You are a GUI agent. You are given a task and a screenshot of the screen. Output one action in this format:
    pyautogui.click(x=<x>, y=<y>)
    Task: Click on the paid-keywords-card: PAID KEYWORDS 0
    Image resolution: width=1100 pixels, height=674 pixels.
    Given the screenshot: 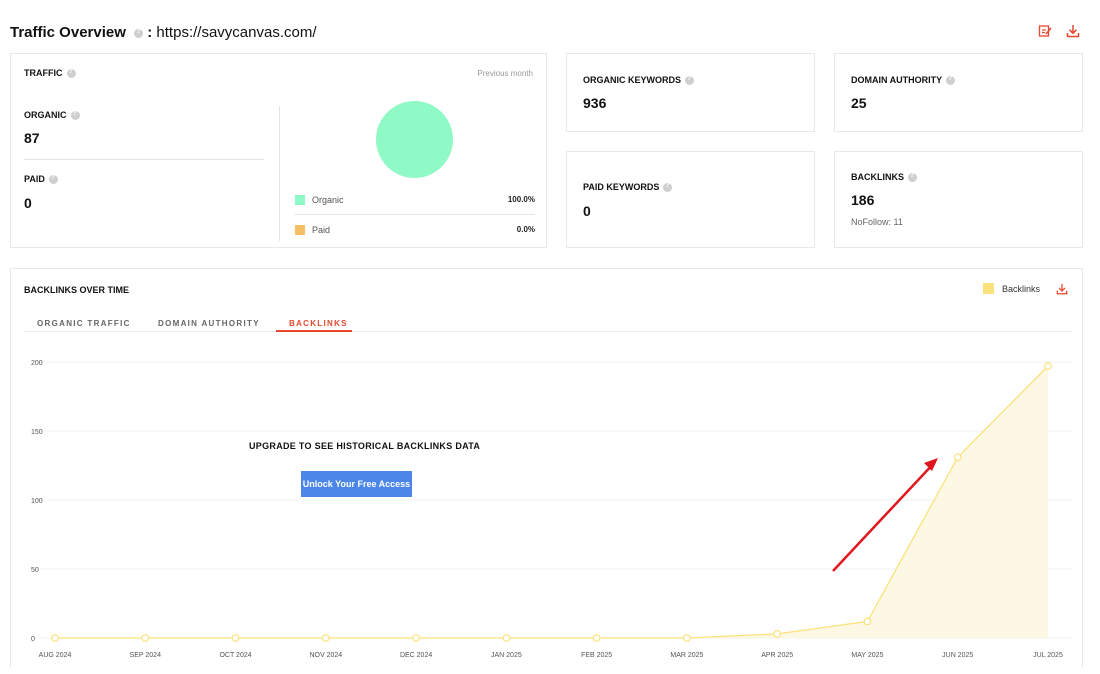 What is the action you would take?
    pyautogui.click(x=690, y=199)
    